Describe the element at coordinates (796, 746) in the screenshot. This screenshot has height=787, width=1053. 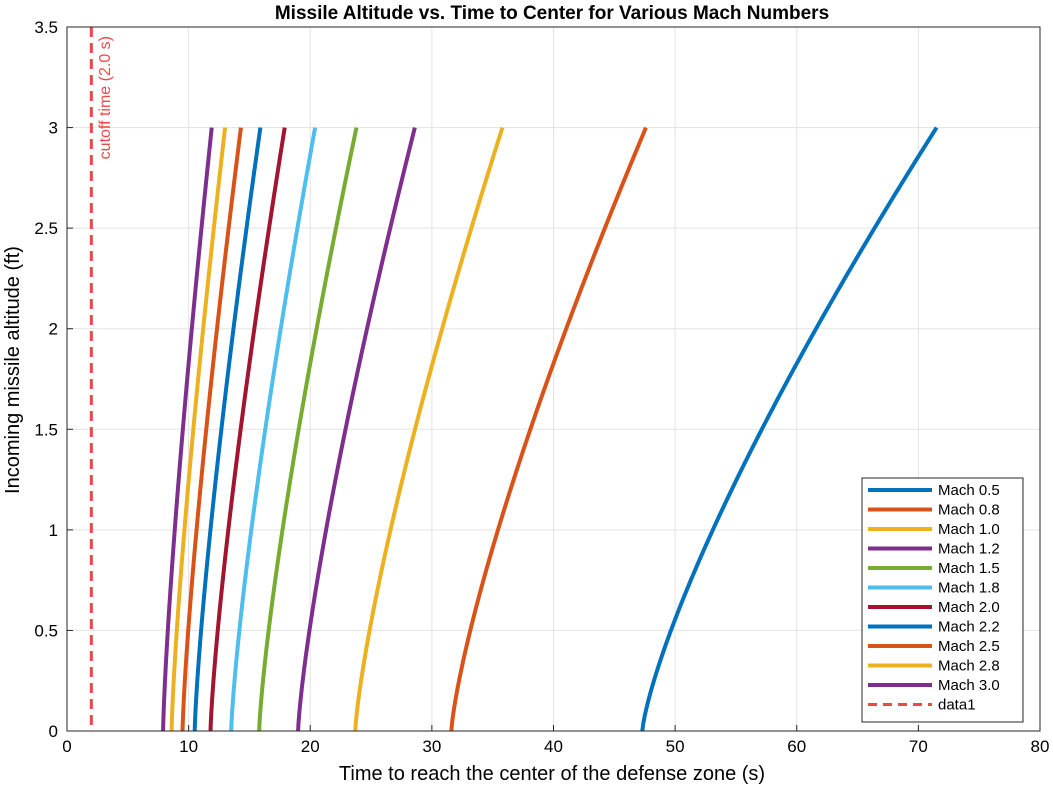
I see `x-tick-label: 60` at that location.